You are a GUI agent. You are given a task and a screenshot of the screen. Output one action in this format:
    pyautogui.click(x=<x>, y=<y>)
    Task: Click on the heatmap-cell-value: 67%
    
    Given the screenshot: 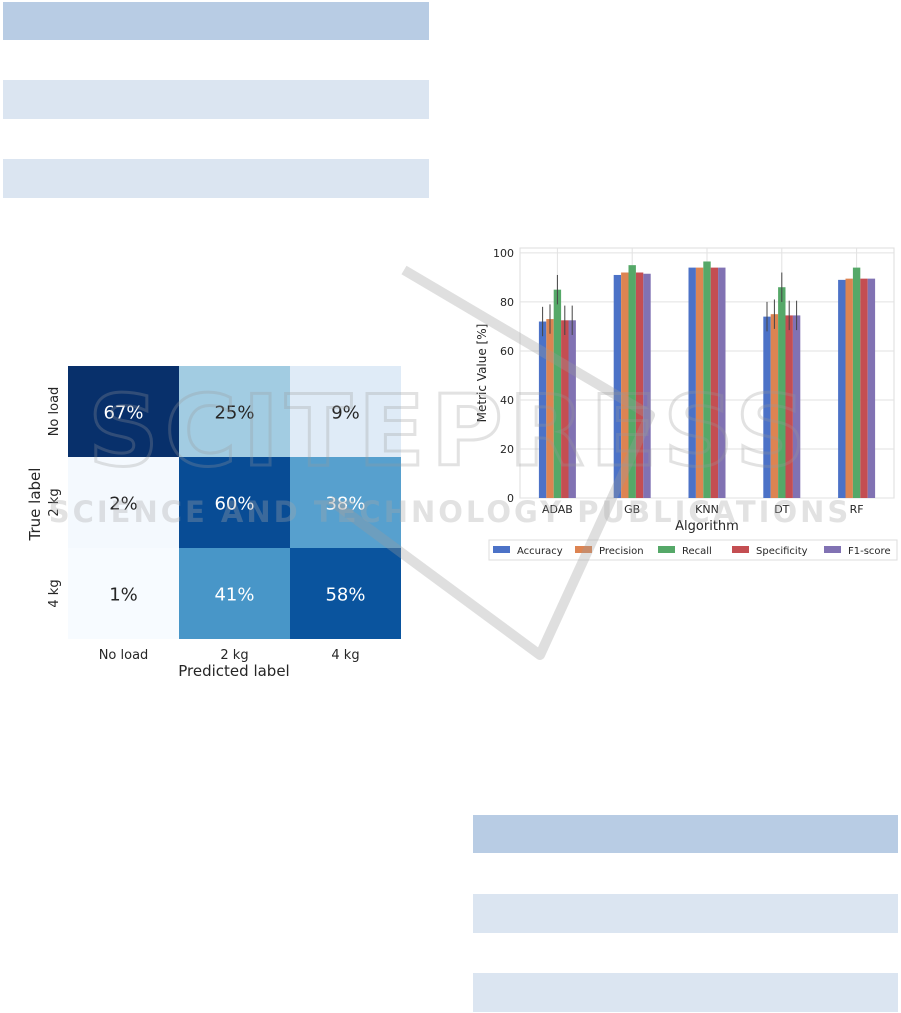 What is the action you would take?
    pyautogui.click(x=123, y=413)
    